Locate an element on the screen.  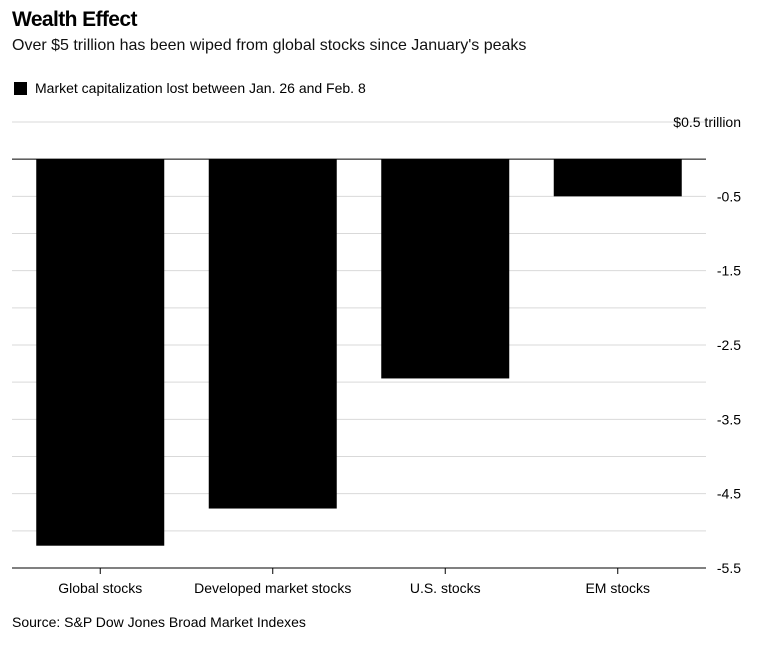
y-tick-label: -1.5 is located at coordinates (729, 271).